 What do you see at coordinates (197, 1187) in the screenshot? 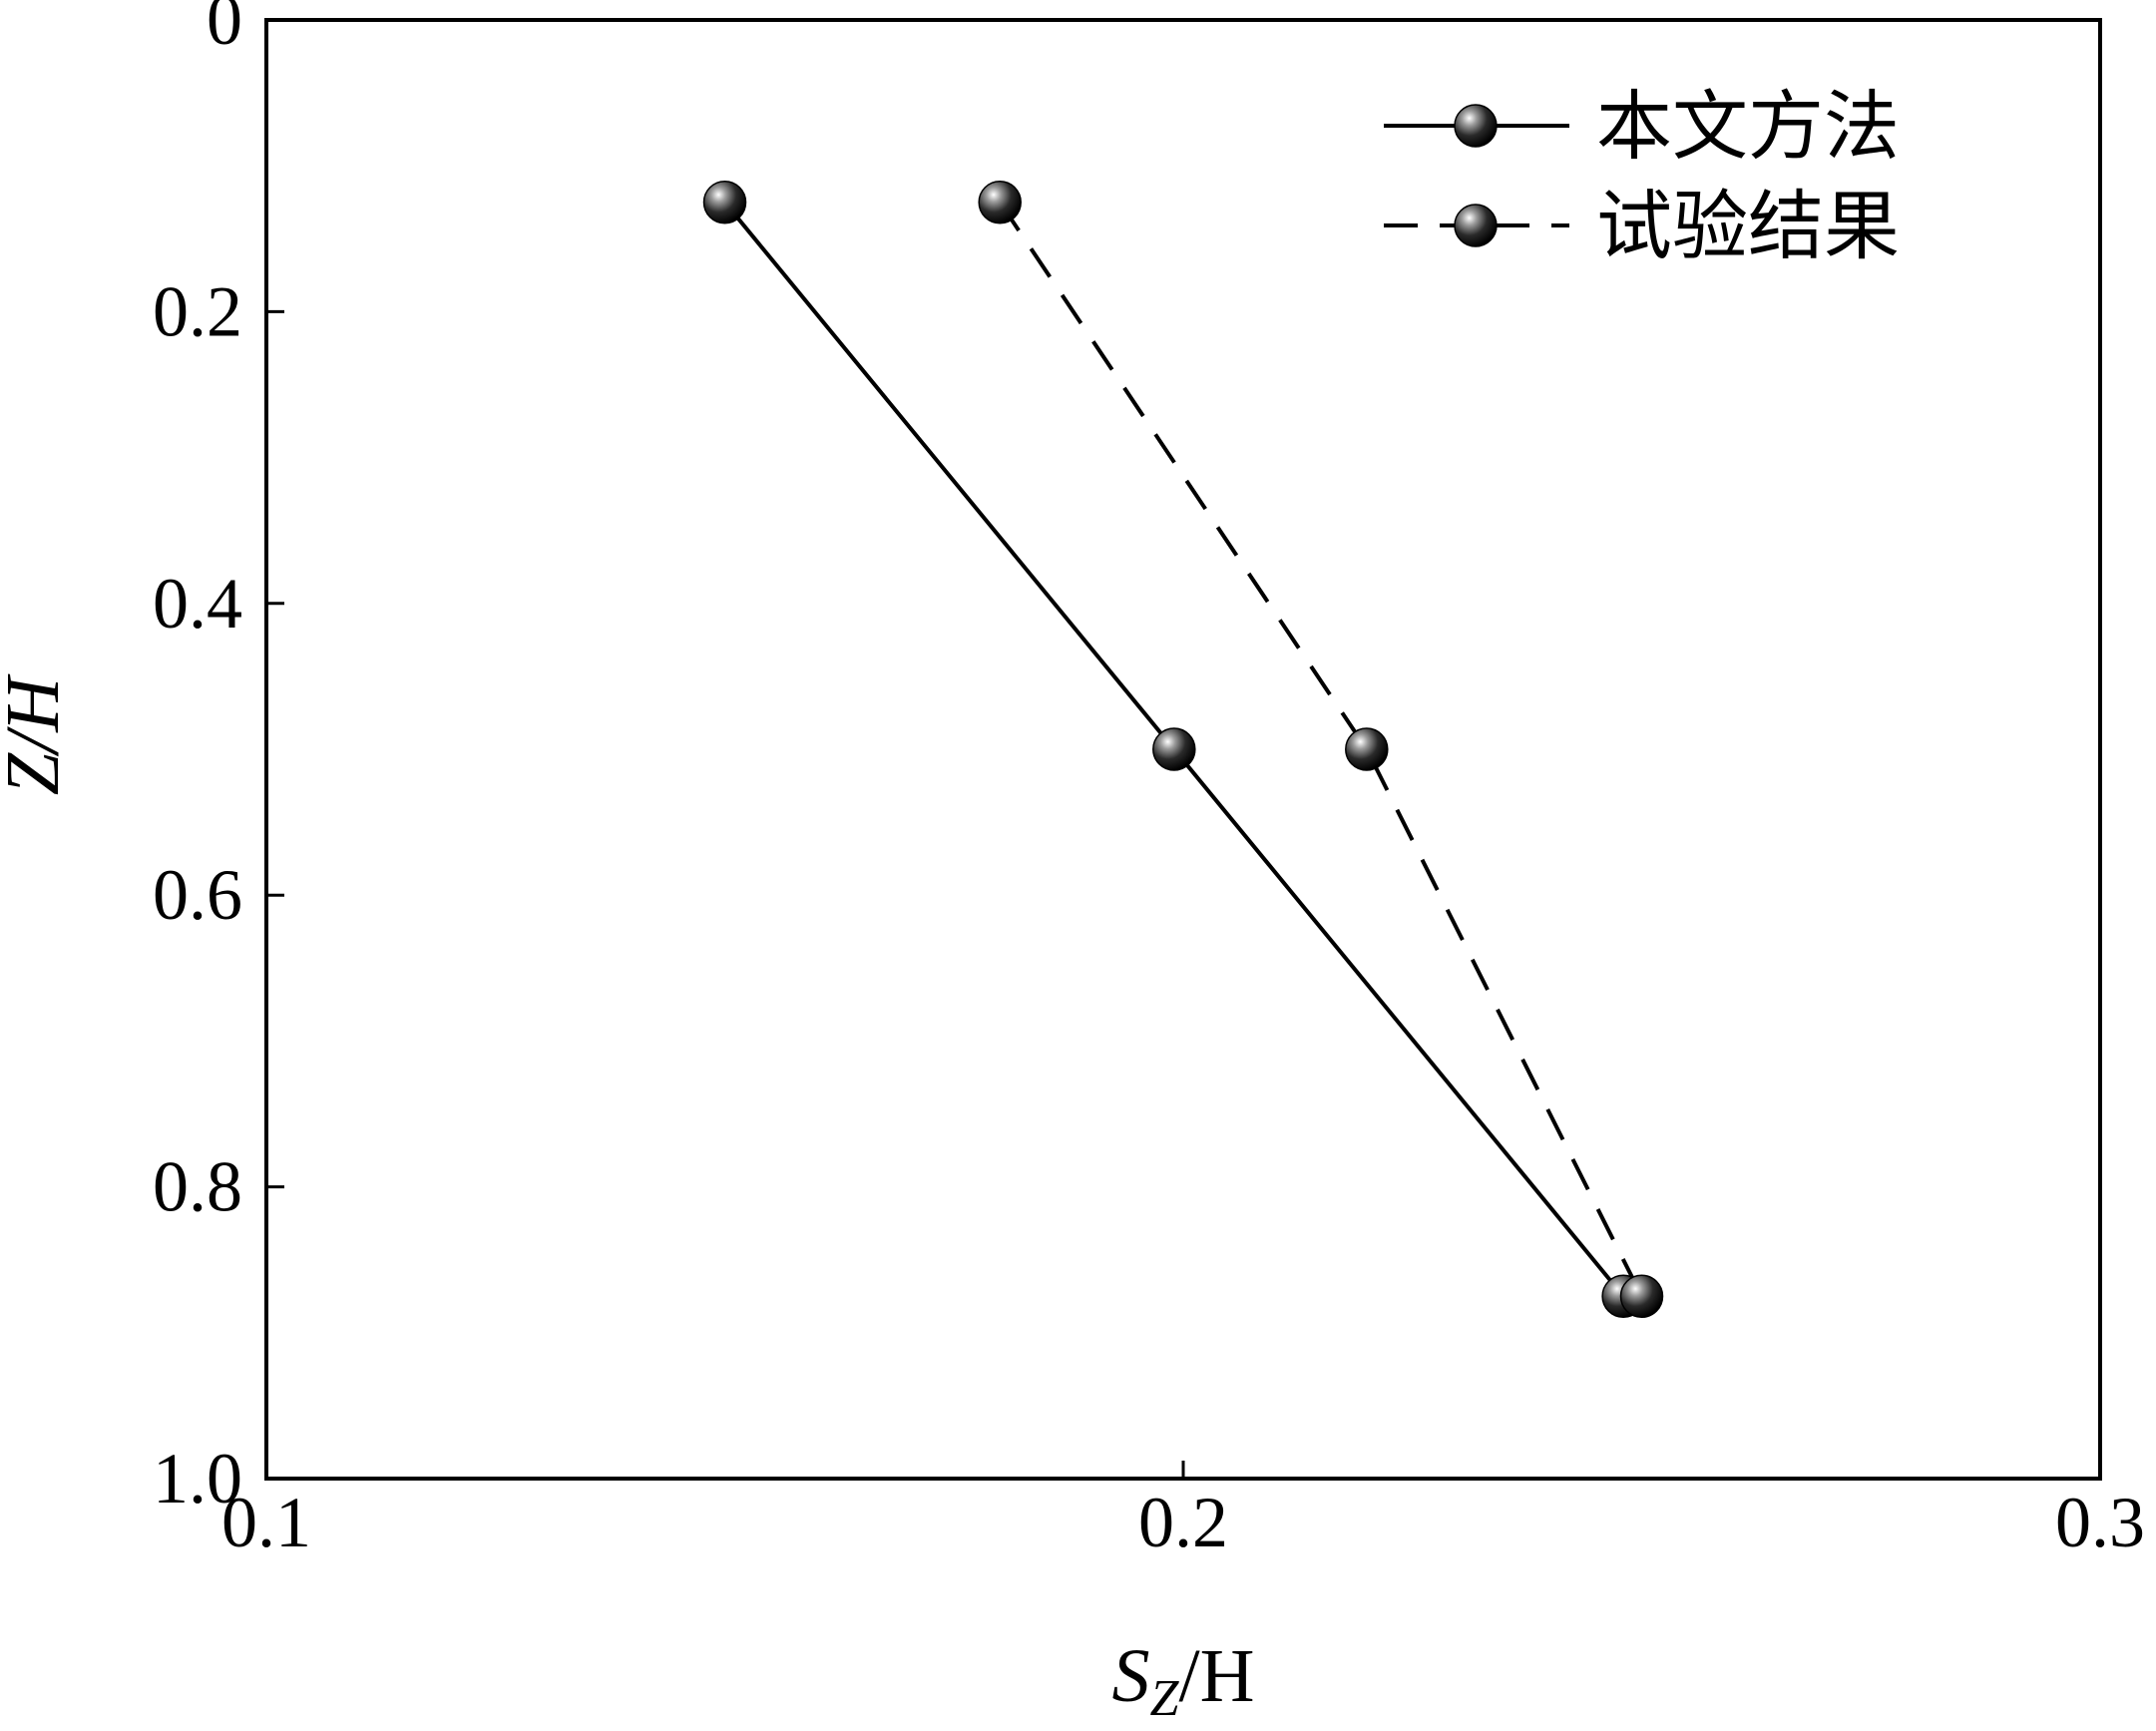
I see `y-tick-label: 0.8` at bounding box center [197, 1187].